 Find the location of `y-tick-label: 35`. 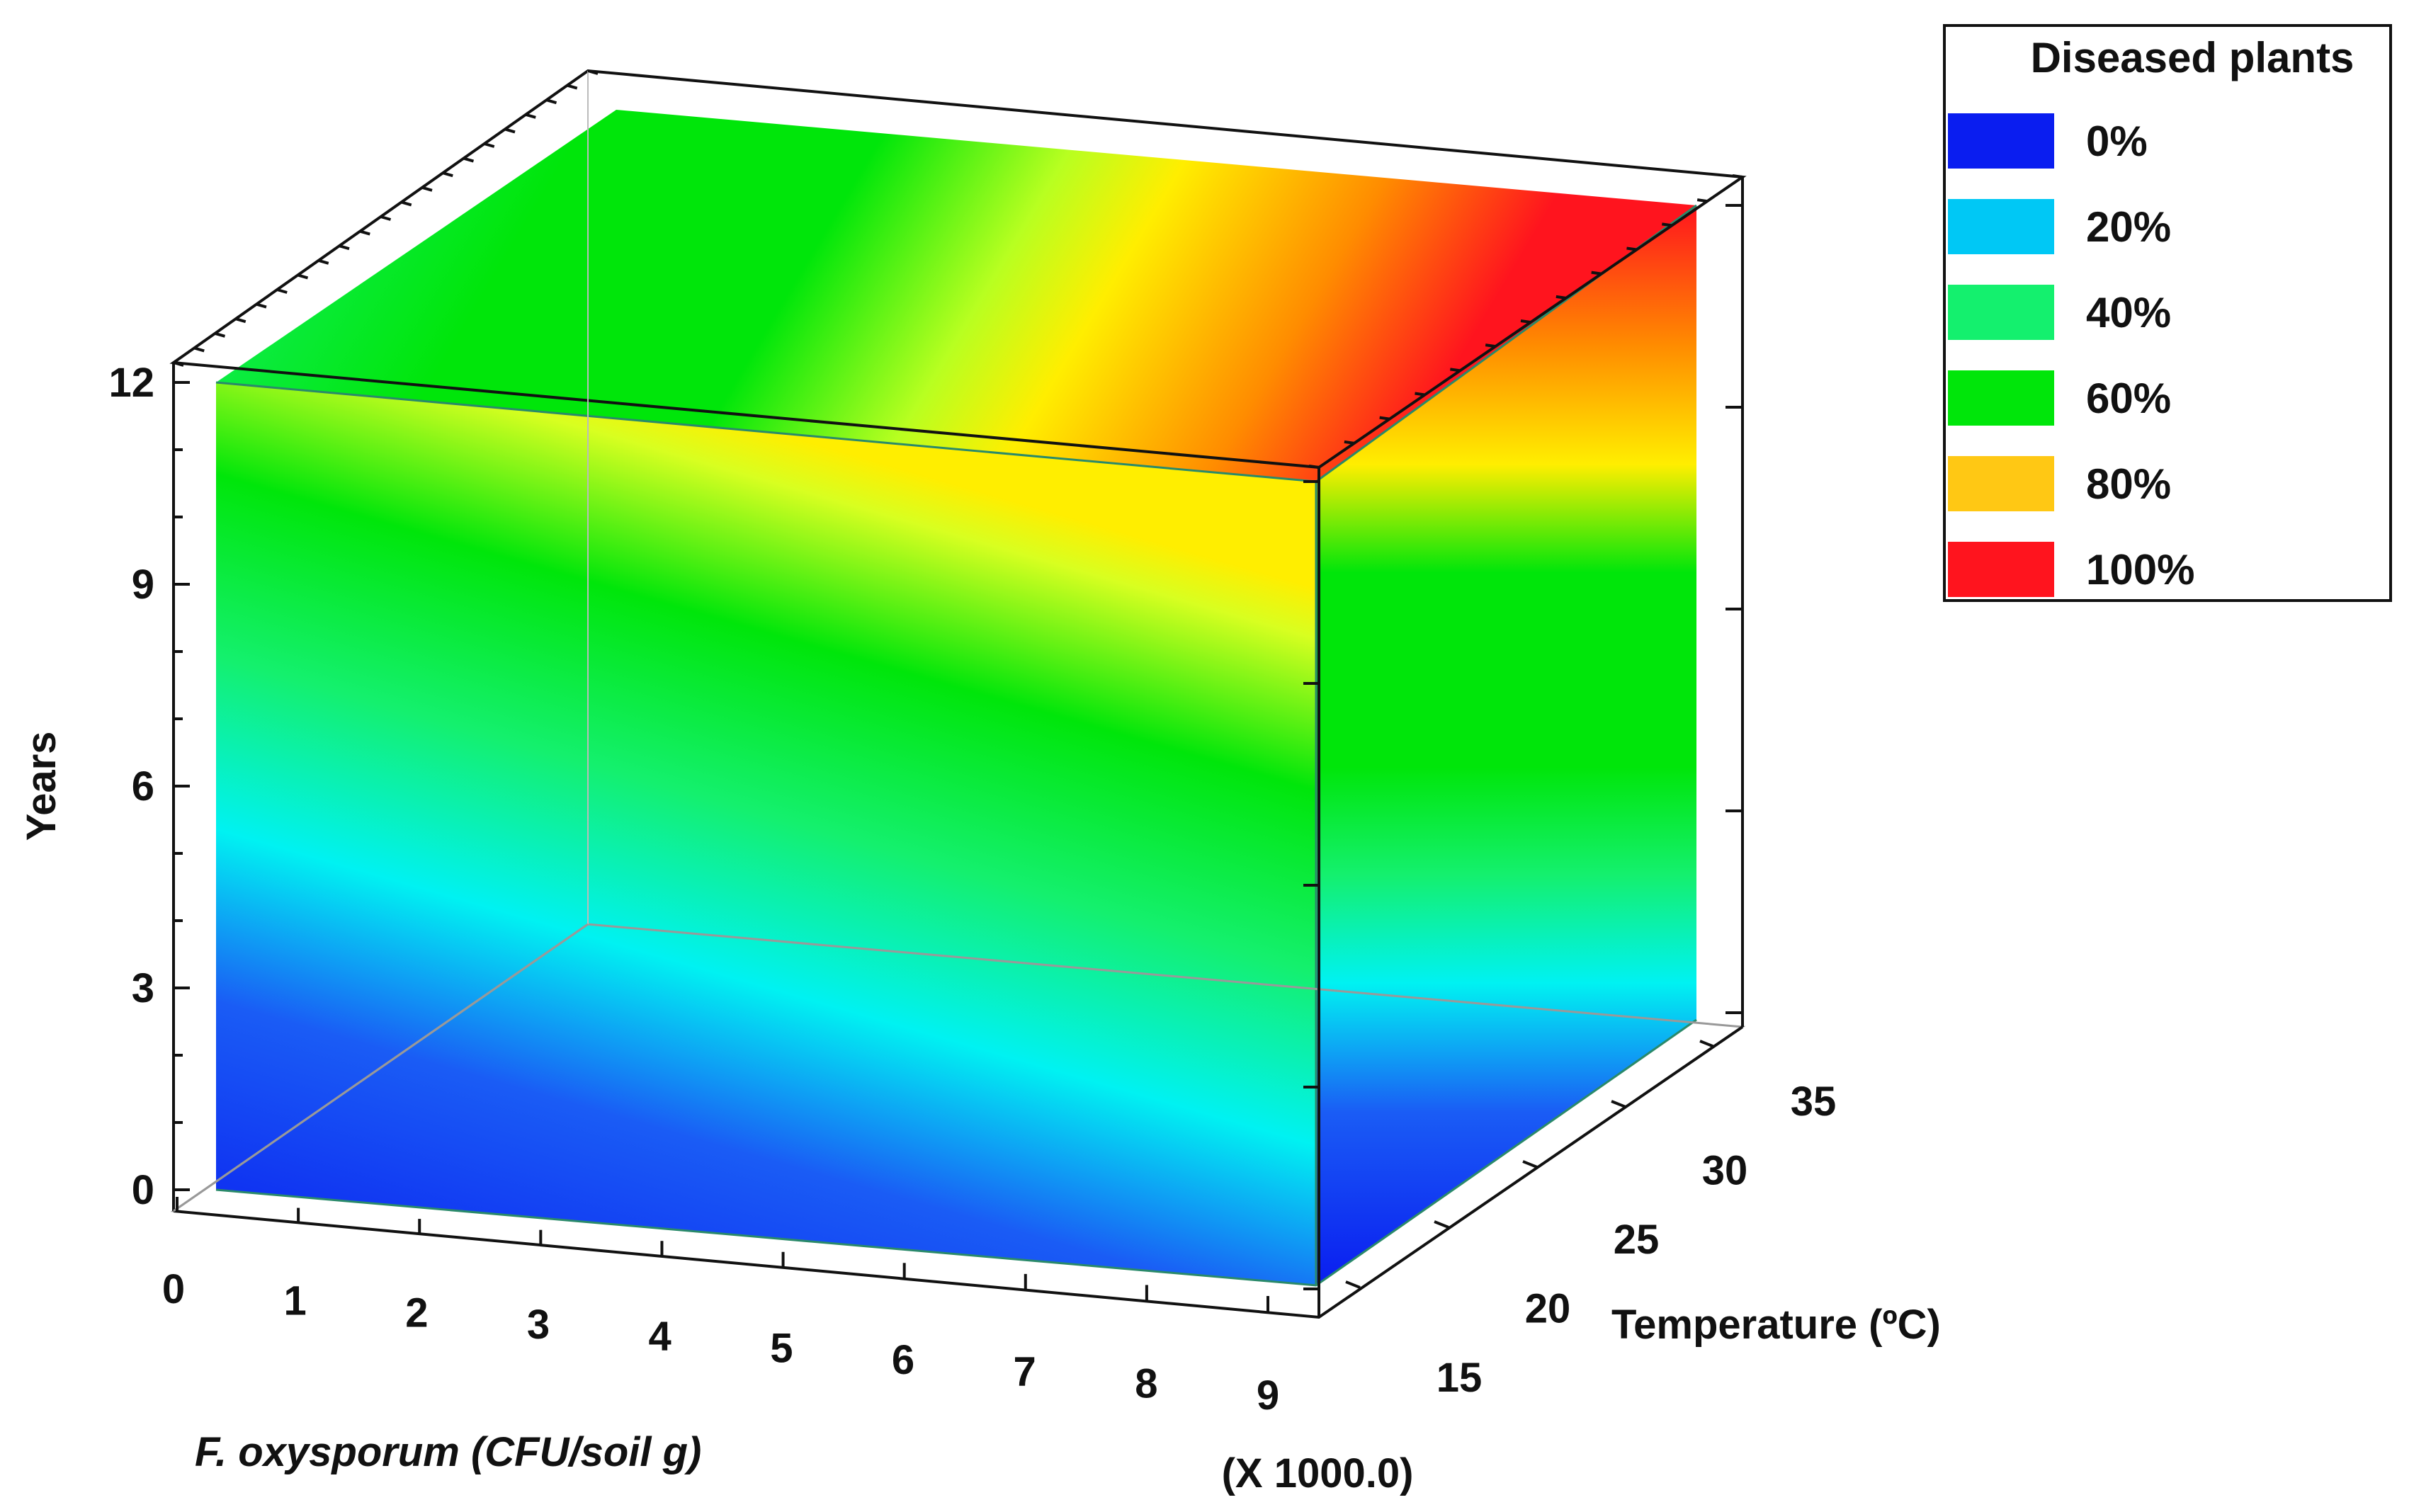

y-tick-label: 35 is located at coordinates (1814, 1102).